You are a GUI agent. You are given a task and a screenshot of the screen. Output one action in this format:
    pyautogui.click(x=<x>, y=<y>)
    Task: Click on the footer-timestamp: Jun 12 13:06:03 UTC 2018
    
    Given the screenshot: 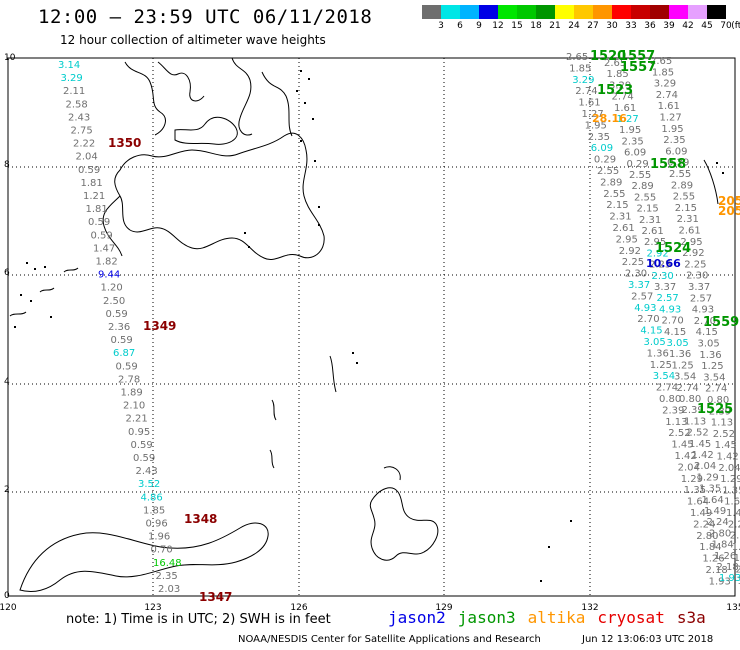 What is the action you would take?
    pyautogui.click(x=648, y=639)
    